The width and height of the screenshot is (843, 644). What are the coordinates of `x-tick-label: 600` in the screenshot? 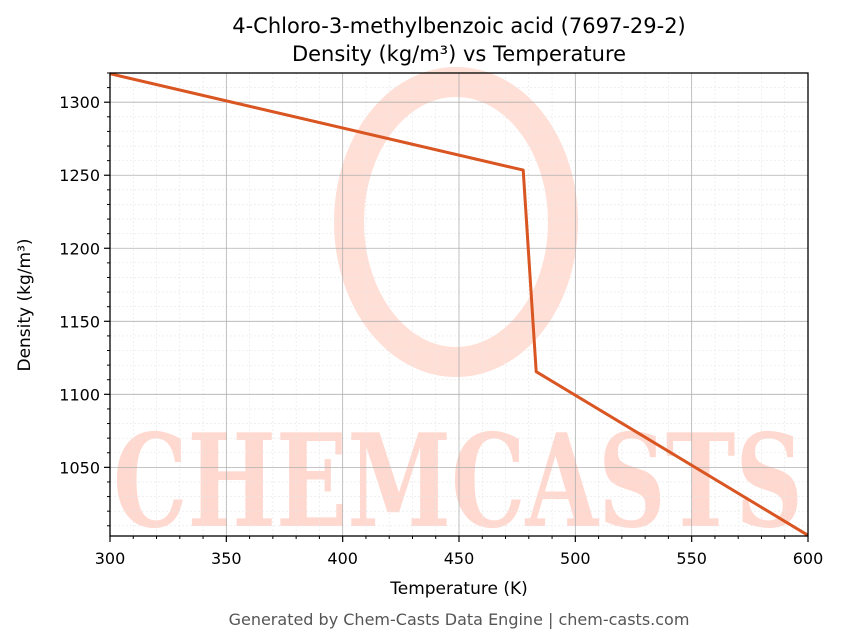 It's located at (808, 558).